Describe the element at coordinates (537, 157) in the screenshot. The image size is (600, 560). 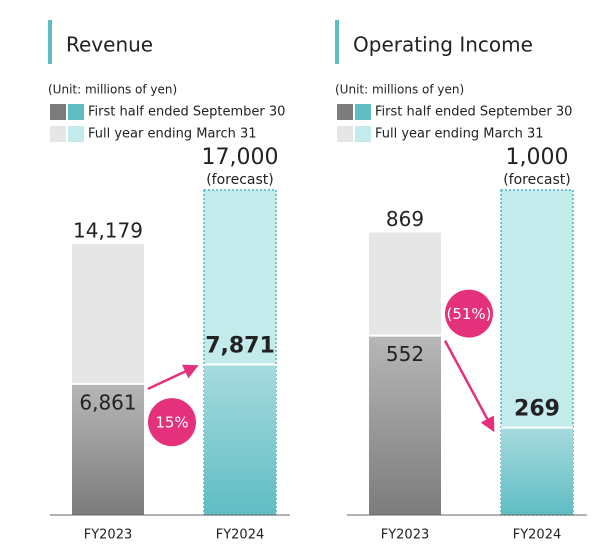
I see `value-label: 1,000` at that location.